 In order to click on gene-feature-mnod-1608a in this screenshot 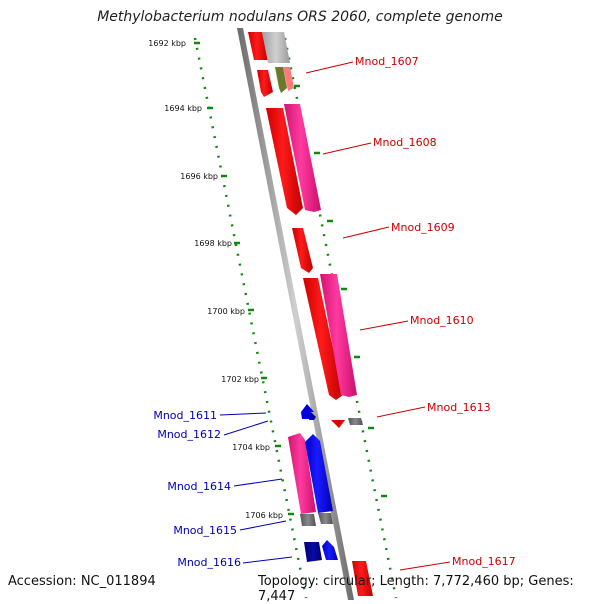, I will do `click(284, 161)`.